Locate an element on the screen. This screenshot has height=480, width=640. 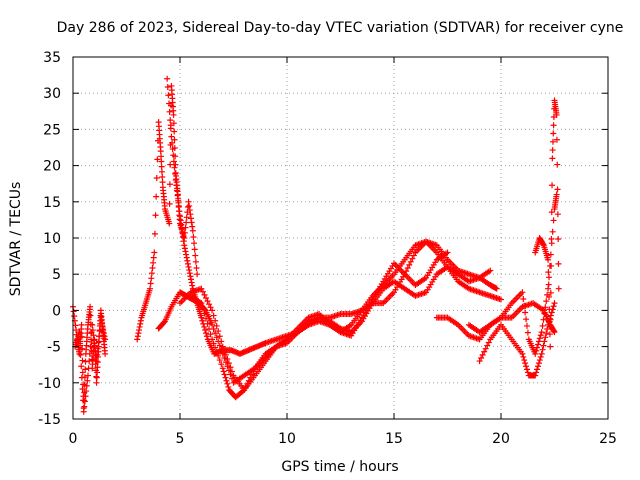
y-tick-label: 35 is located at coordinates (52, 58).